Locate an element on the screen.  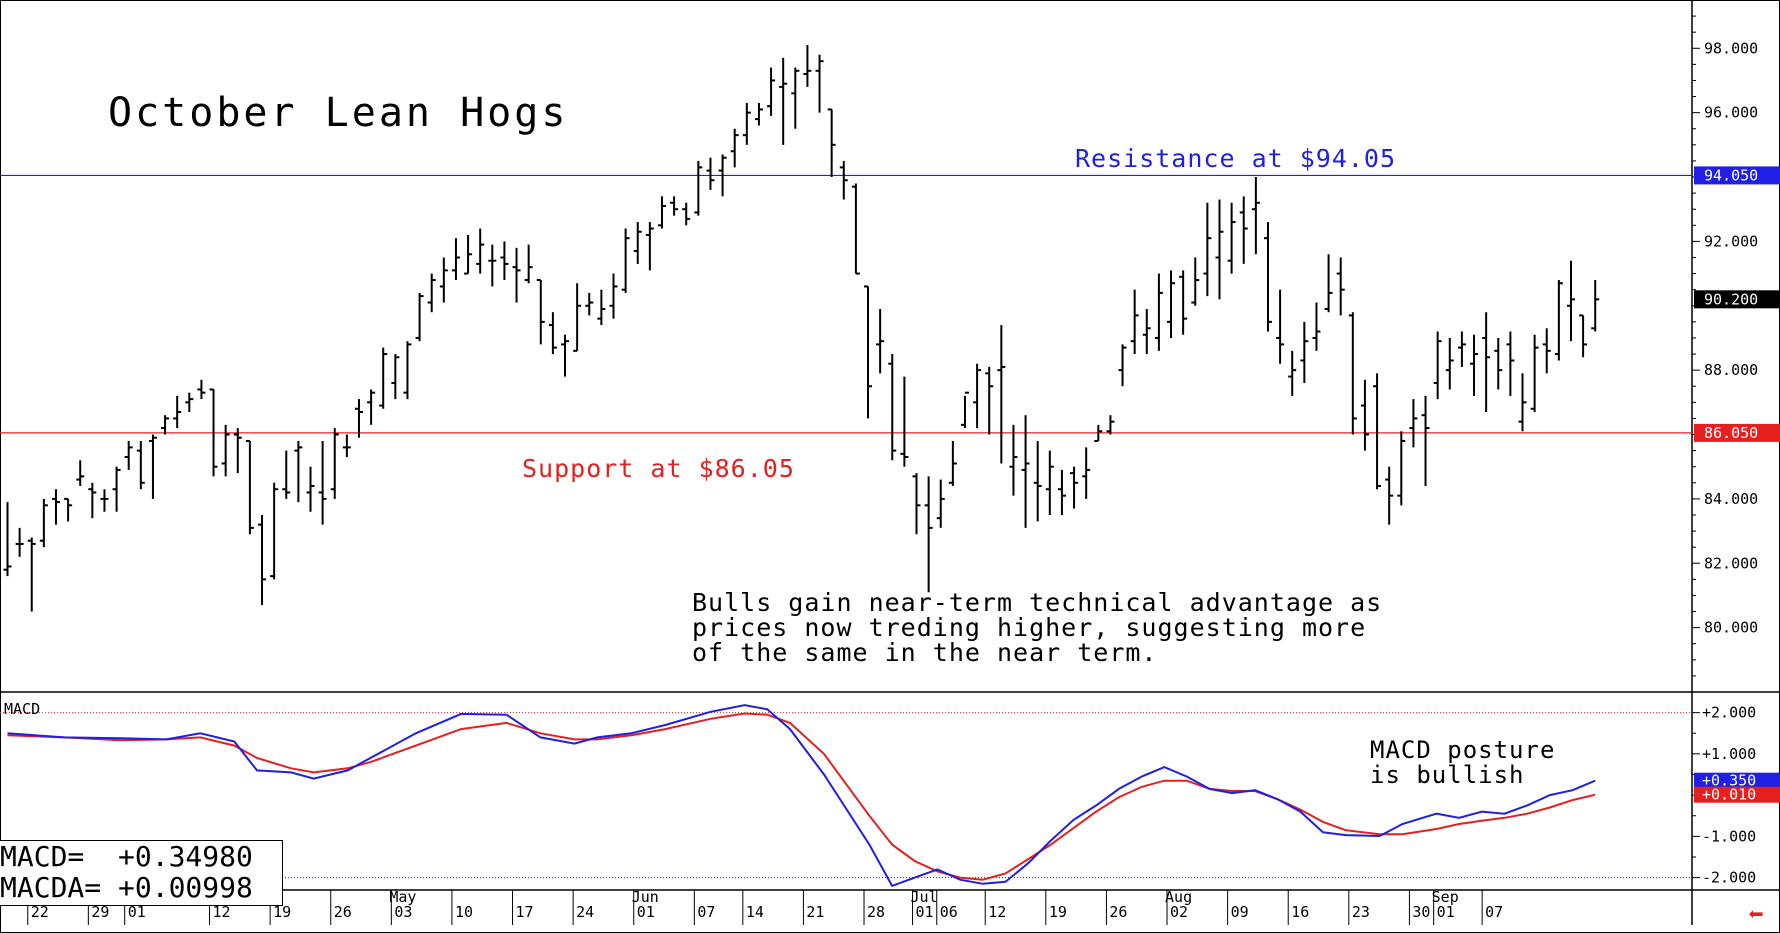
scroll-arrow-icon: ⬅ is located at coordinates (1756, 915).